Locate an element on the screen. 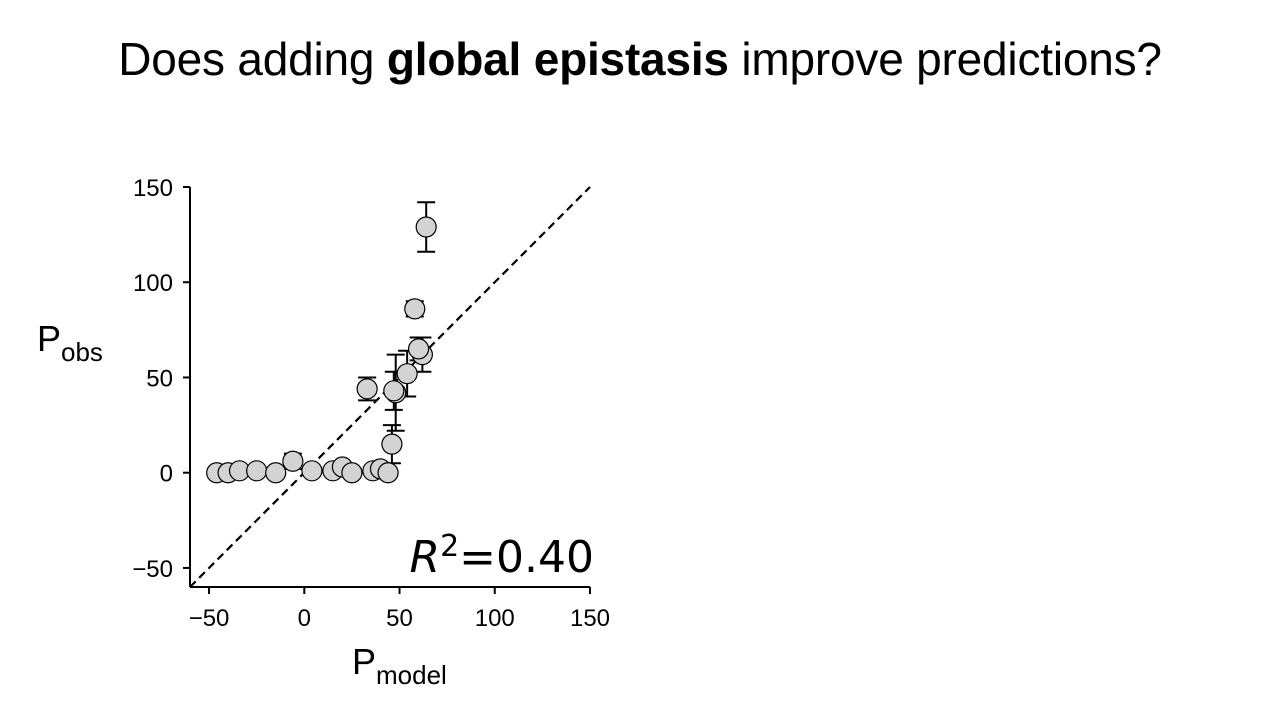 This screenshot has height=720, width=1280. y-axis-label: Pobs is located at coordinates (70, 342).